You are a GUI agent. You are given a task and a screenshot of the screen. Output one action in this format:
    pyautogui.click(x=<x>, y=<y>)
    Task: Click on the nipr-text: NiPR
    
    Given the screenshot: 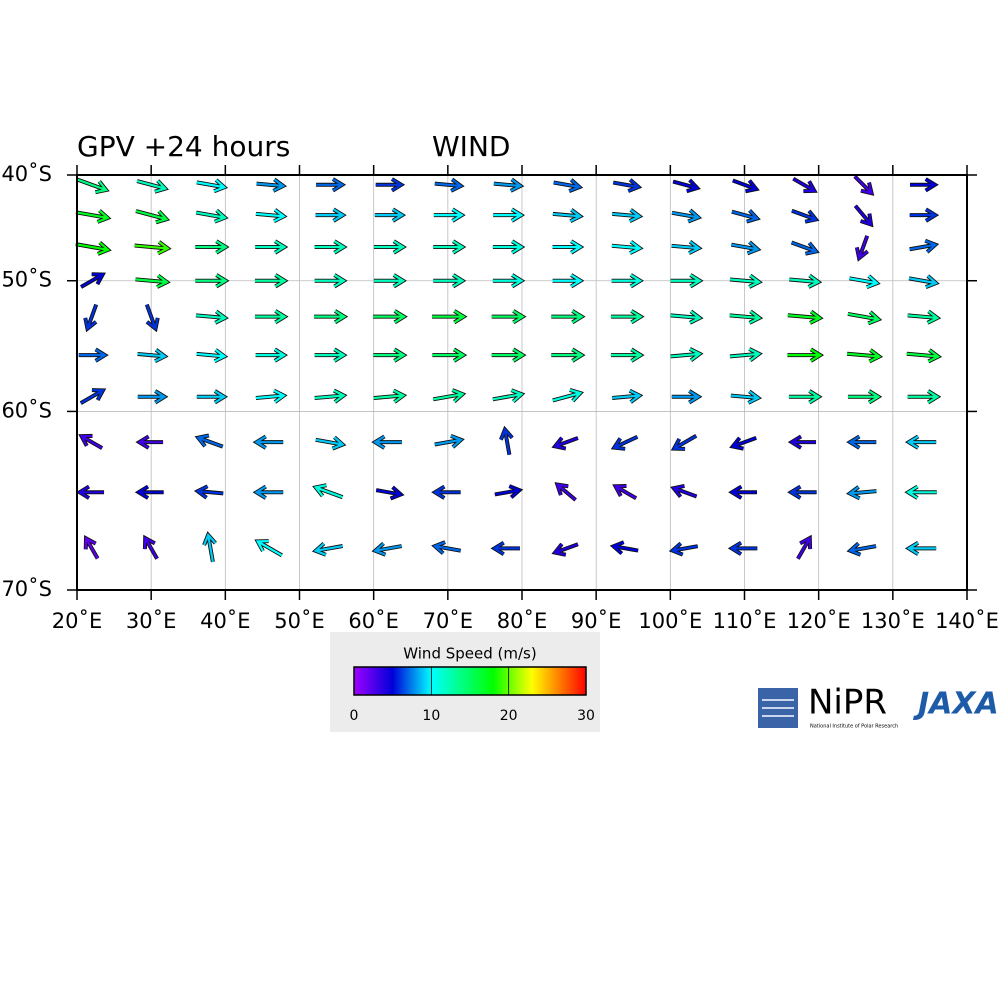 What is the action you would take?
    pyautogui.click(x=847, y=703)
    